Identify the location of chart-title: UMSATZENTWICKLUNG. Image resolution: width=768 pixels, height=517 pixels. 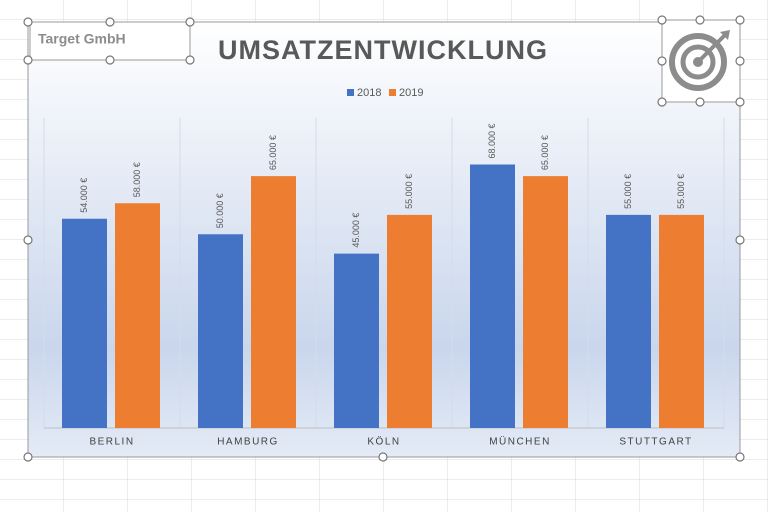
(383, 50).